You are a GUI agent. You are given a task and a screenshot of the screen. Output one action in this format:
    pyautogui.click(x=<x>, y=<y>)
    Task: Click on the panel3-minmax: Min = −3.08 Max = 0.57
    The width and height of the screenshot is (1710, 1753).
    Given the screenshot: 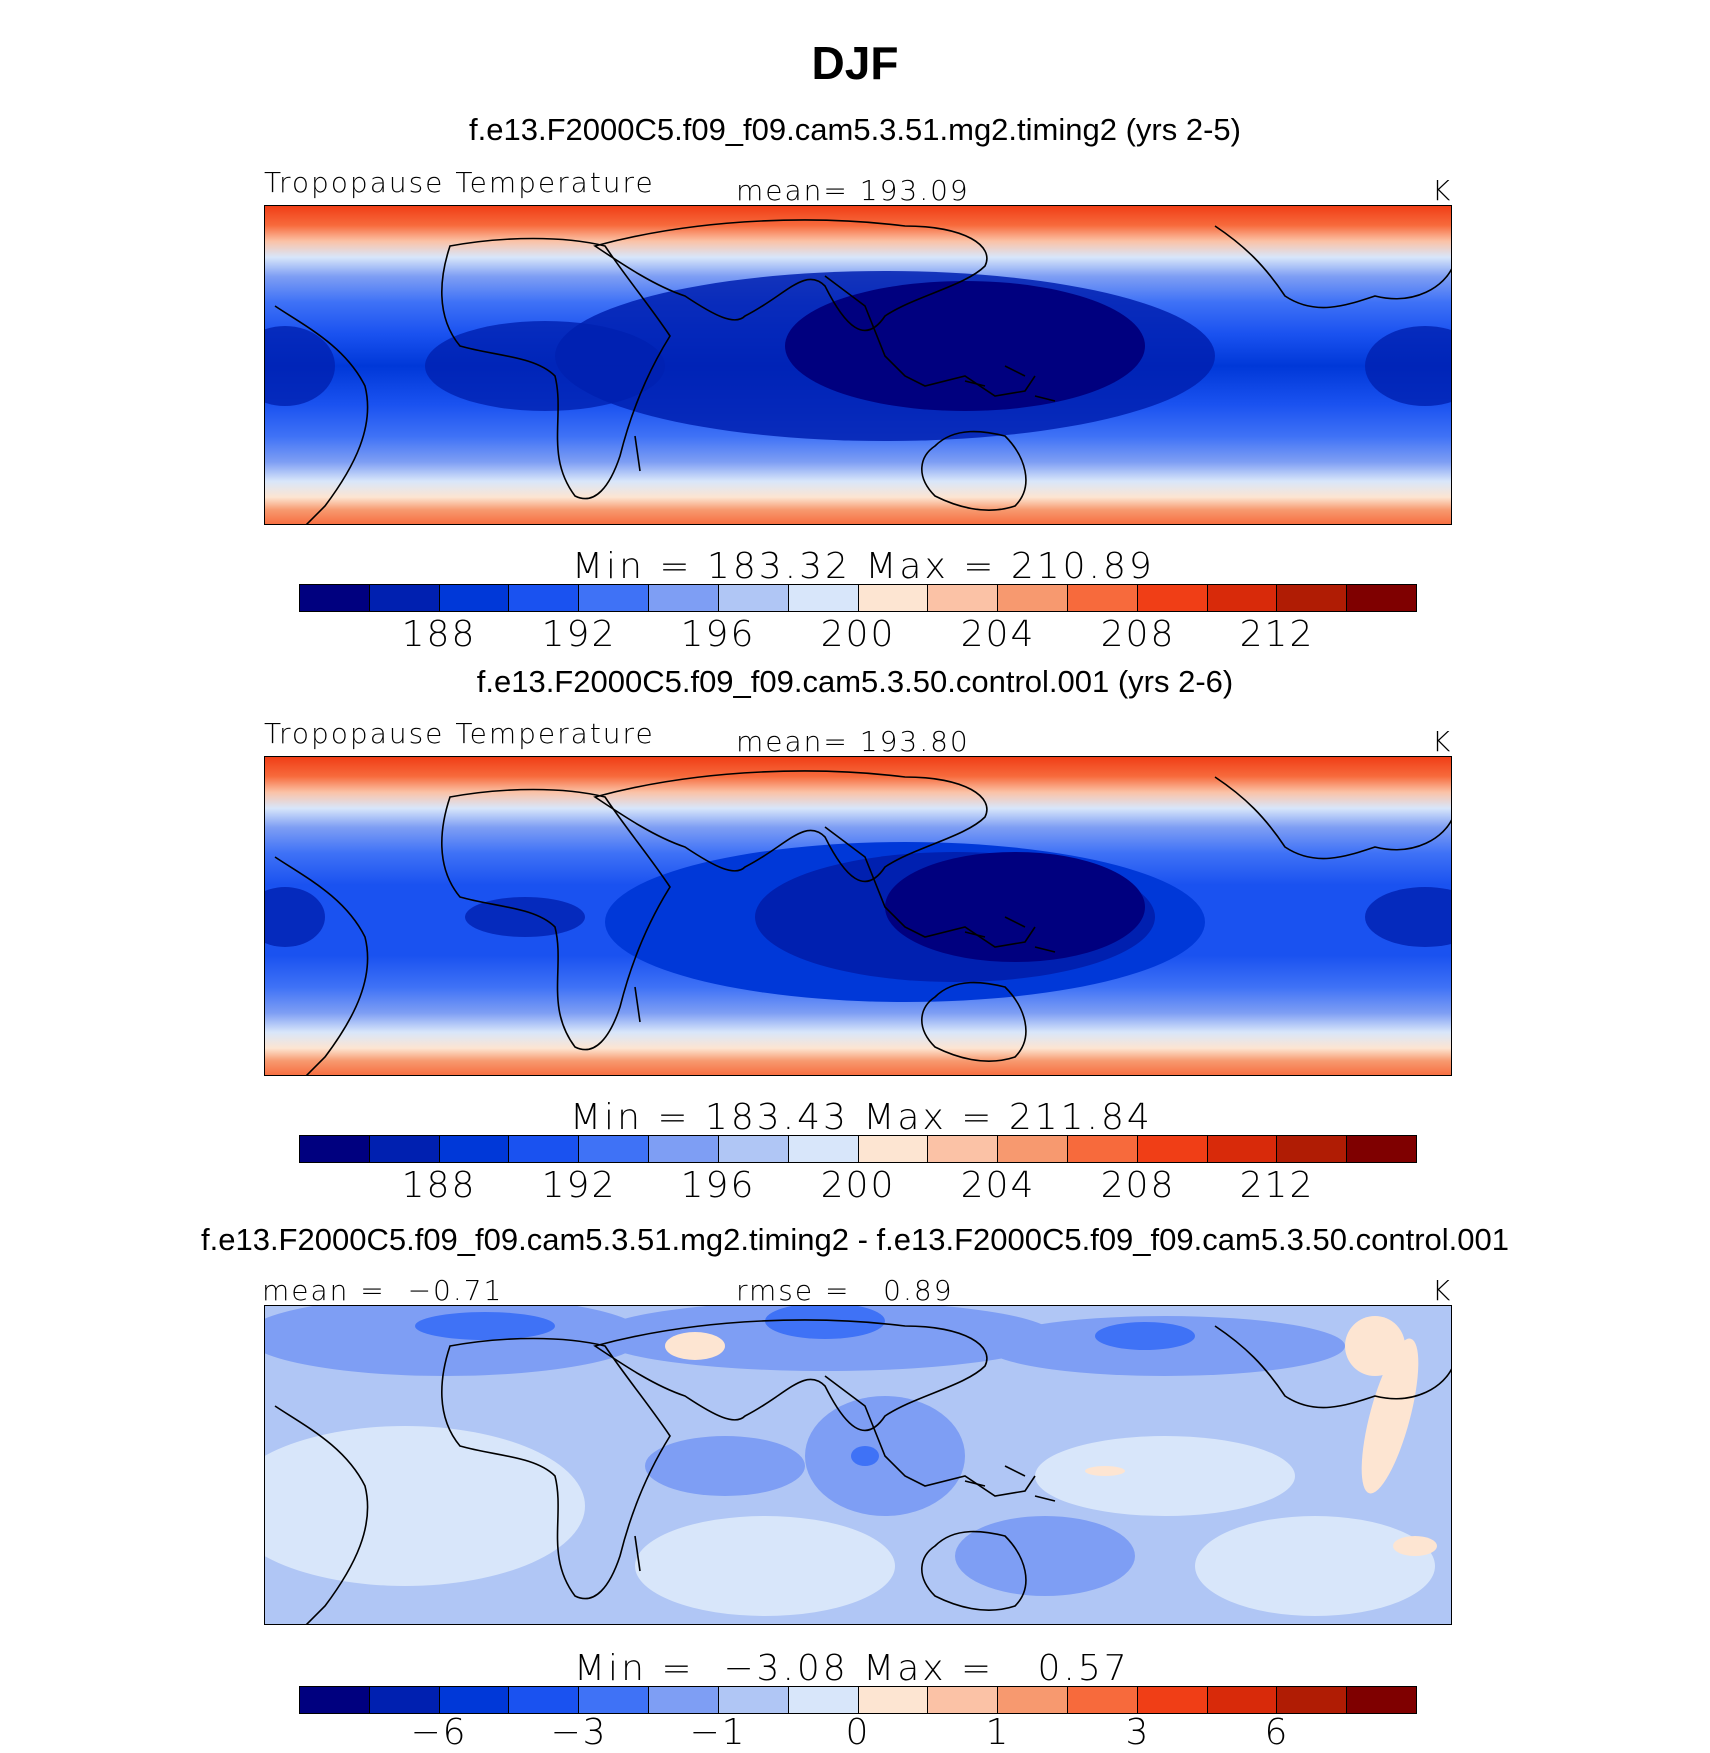 What is the action you would take?
    pyautogui.click(x=852, y=1668)
    